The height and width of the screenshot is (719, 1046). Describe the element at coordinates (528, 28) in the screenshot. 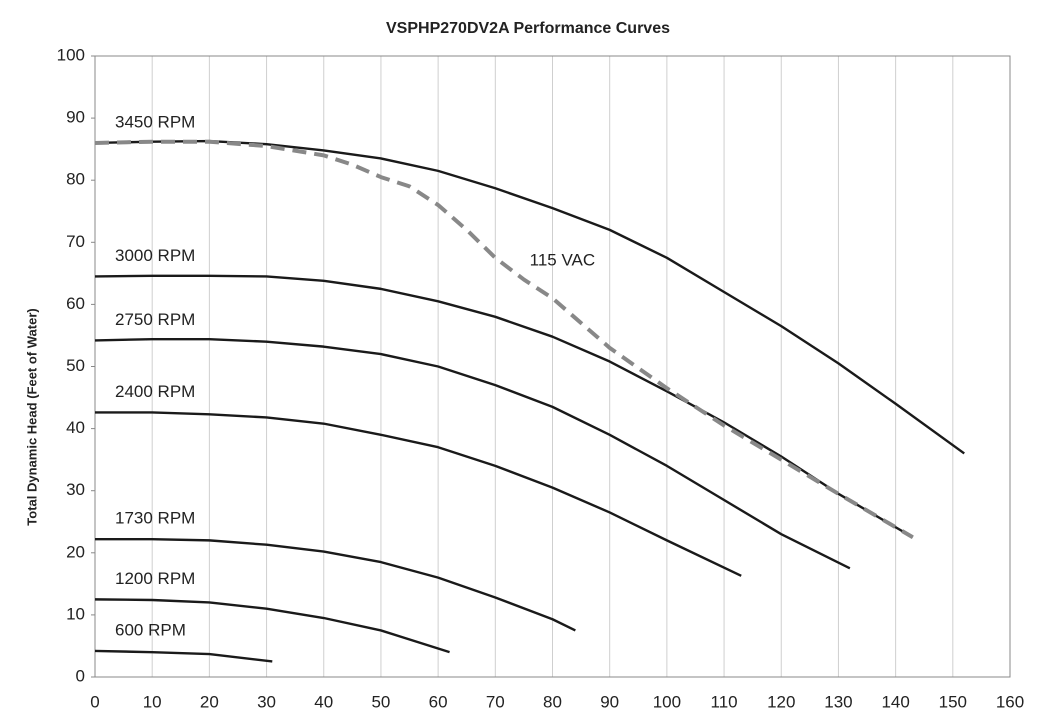

I see `chart-title: VSPHP270DV2A Performance Curves` at that location.